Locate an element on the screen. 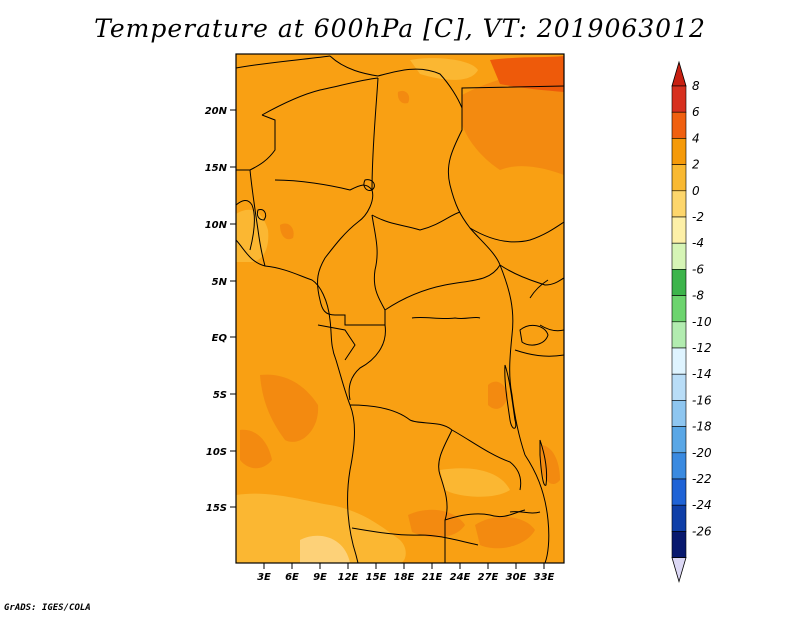 The image size is (800, 618). border-niger-libya is located at coordinates (354, 66).